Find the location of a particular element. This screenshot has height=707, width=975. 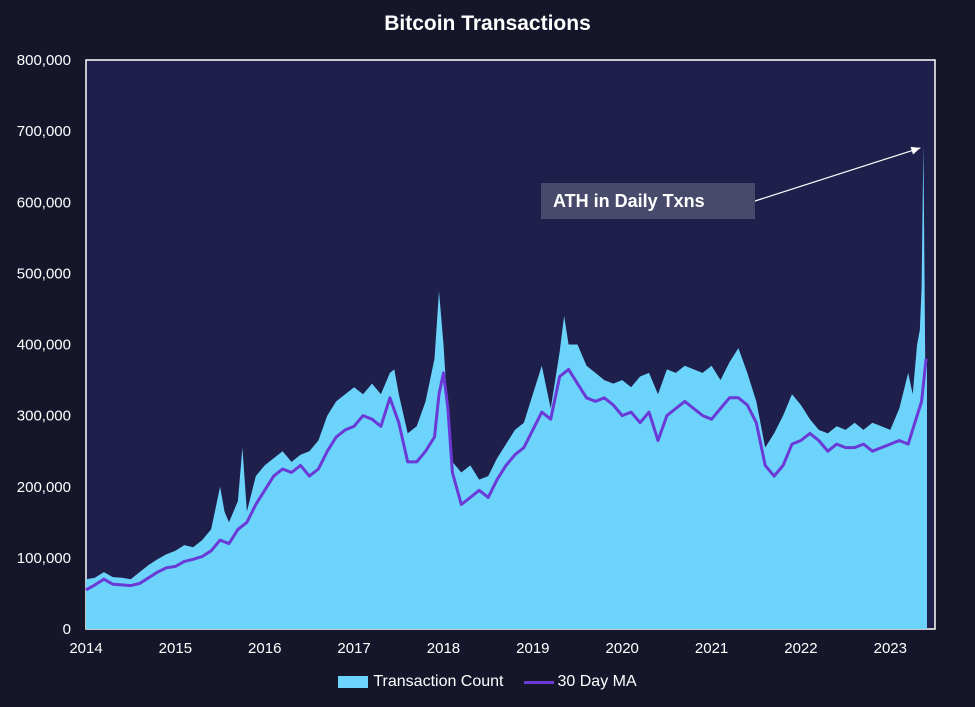

x-tick-label: 2017 is located at coordinates (353, 648).